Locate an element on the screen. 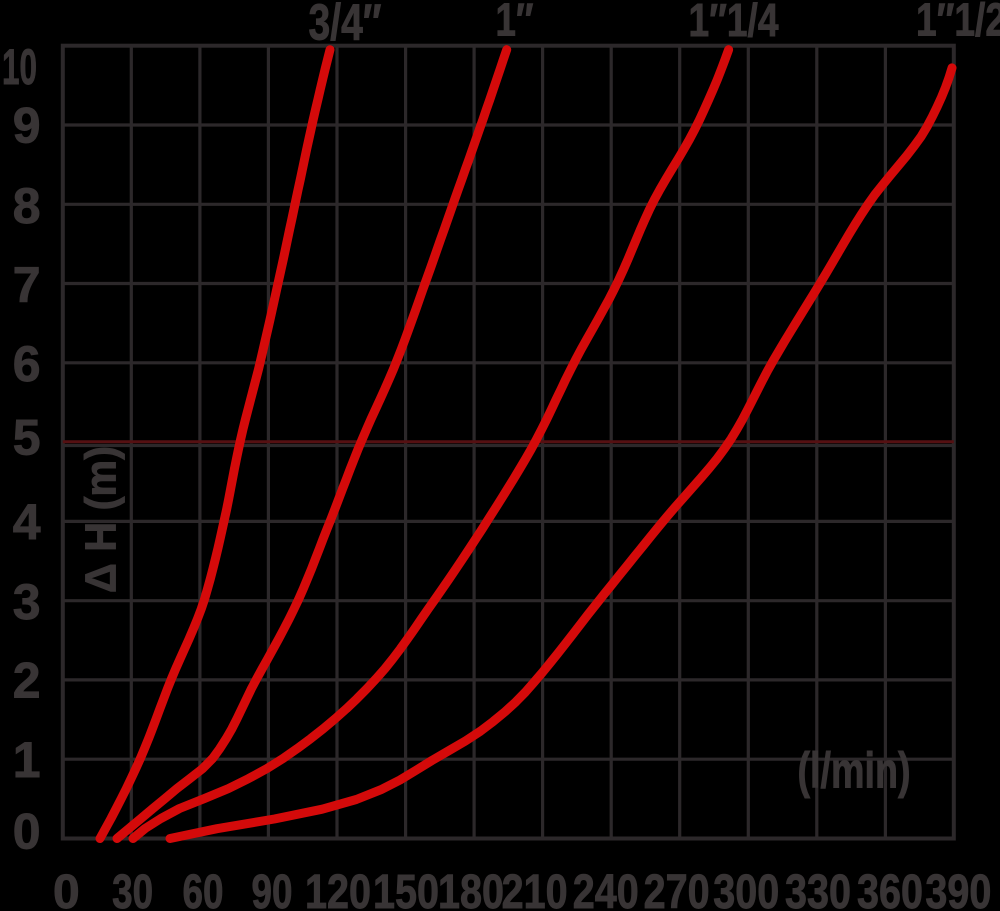  svg-text: 4 is located at coordinates (27, 522).